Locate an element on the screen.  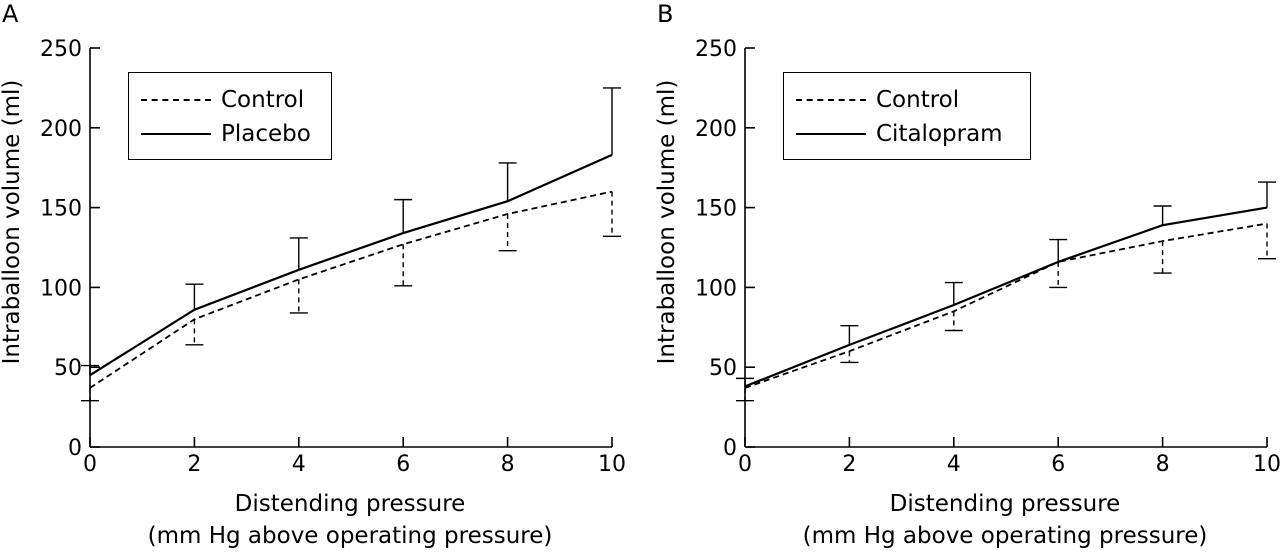
series-line-citalopram is located at coordinates (1006, 297).